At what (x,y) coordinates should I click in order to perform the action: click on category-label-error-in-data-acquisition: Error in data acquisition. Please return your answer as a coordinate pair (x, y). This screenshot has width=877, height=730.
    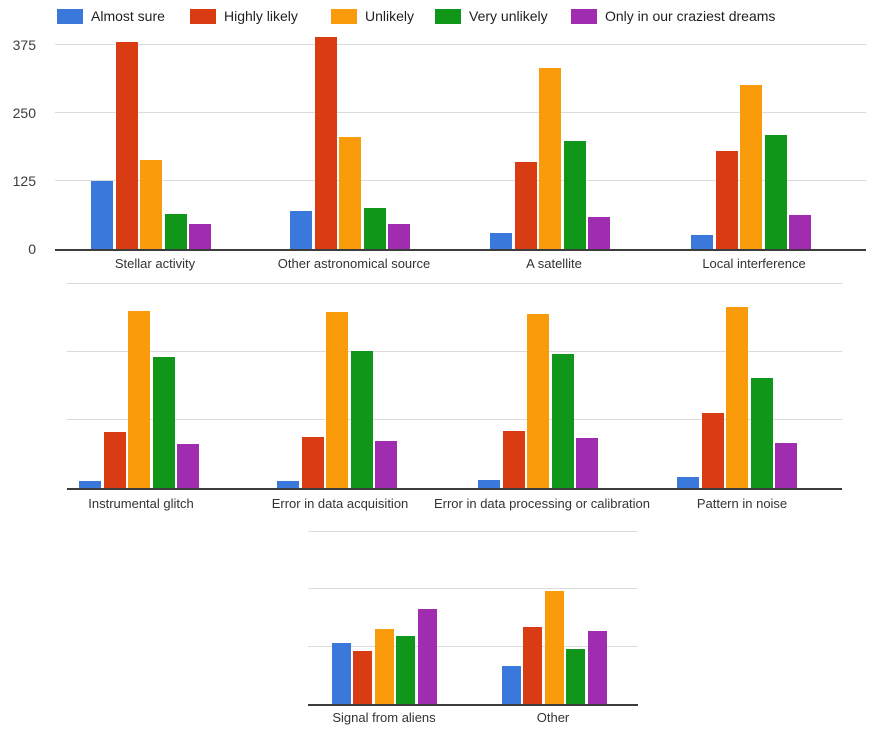
    Looking at the image, I should click on (340, 503).